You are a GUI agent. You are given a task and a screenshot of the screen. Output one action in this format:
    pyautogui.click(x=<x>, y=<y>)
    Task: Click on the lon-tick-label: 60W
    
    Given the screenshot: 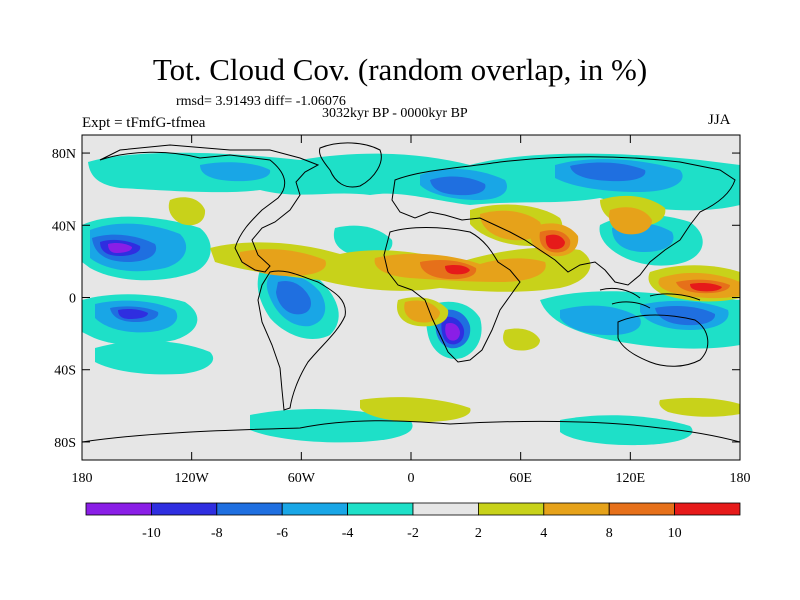 What is the action you would take?
    pyautogui.click(x=302, y=478)
    